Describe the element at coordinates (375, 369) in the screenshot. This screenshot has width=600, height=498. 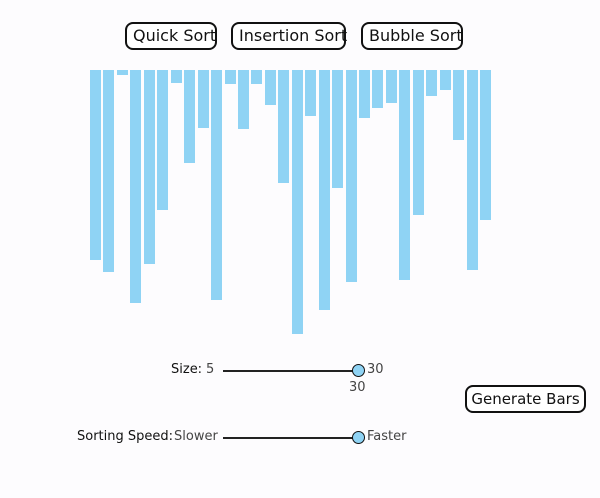
I see `size-max-label: 30` at that location.